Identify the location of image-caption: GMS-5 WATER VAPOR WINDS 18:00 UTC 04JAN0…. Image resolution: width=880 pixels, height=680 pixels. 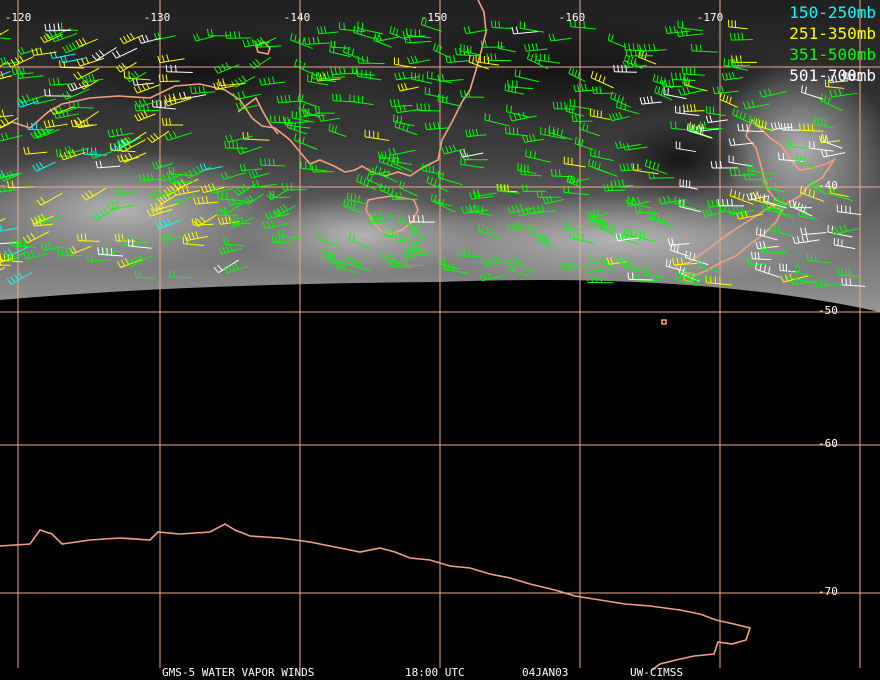
(440, 673).